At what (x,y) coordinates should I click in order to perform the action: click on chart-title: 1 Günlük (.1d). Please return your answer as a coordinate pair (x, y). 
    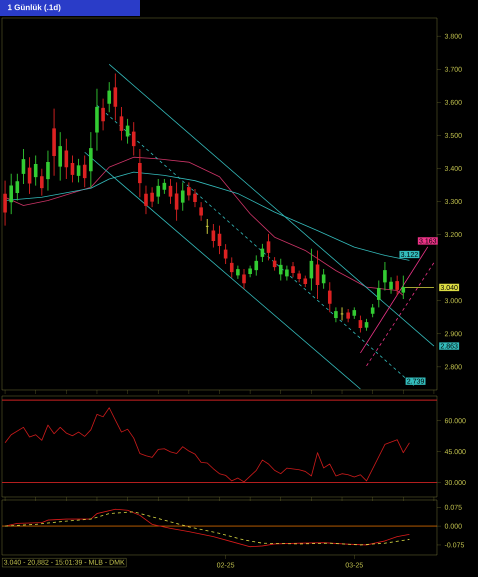
    Looking at the image, I should click on (34, 8).